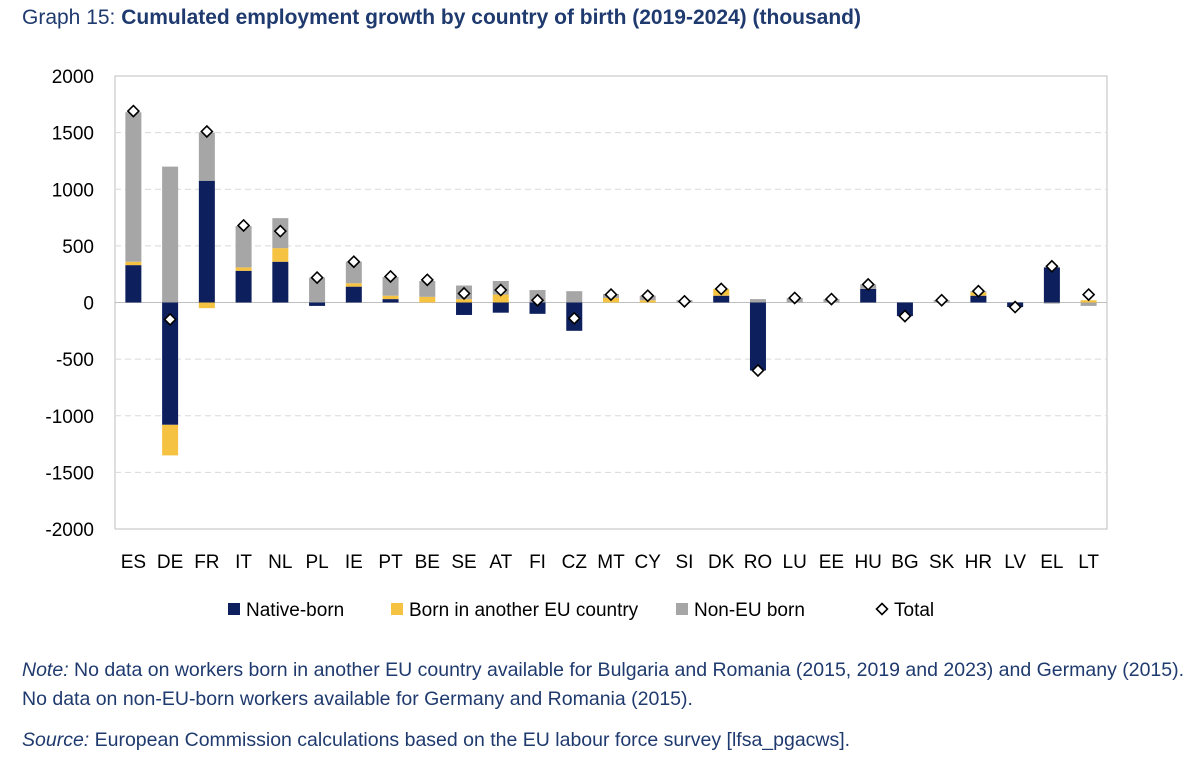 The width and height of the screenshot is (1200, 765). Describe the element at coordinates (427, 562) in the screenshot. I see `x-tick-label: BE` at that location.